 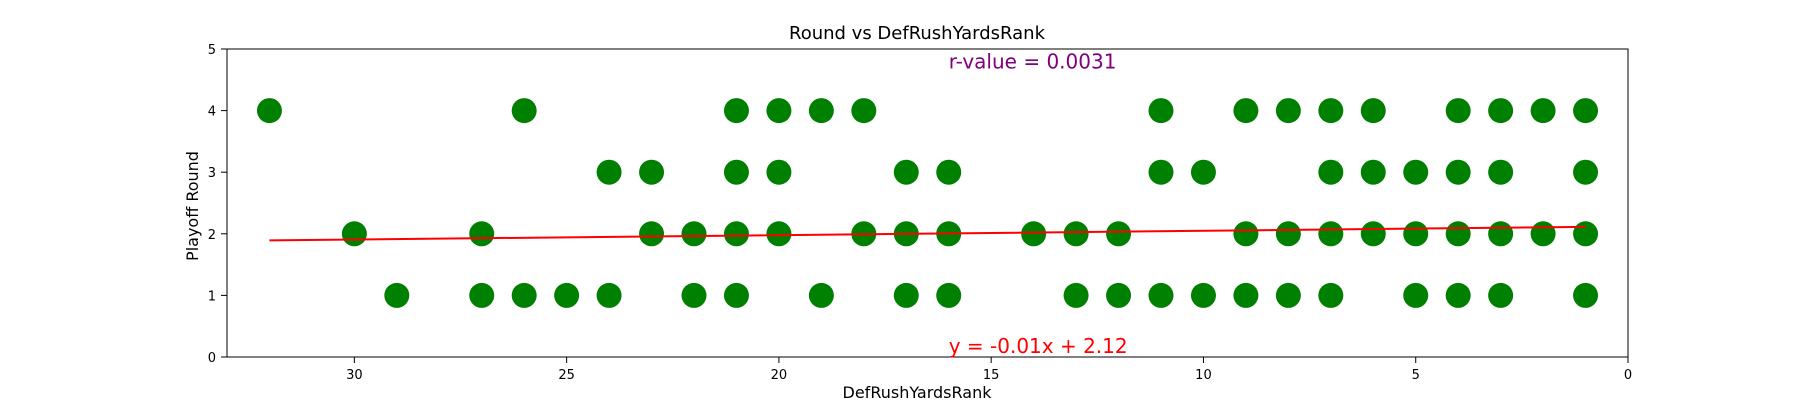 What do you see at coordinates (1203, 375) in the screenshot?
I see `x-tick-label: 10` at bounding box center [1203, 375].